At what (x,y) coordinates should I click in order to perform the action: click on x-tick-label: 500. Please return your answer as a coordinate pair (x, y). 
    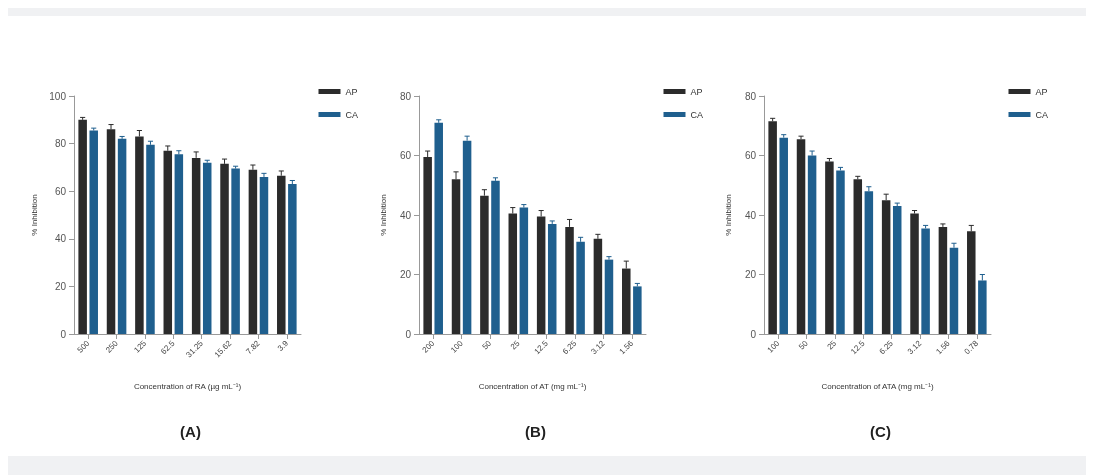
    Looking at the image, I should click on (83, 346).